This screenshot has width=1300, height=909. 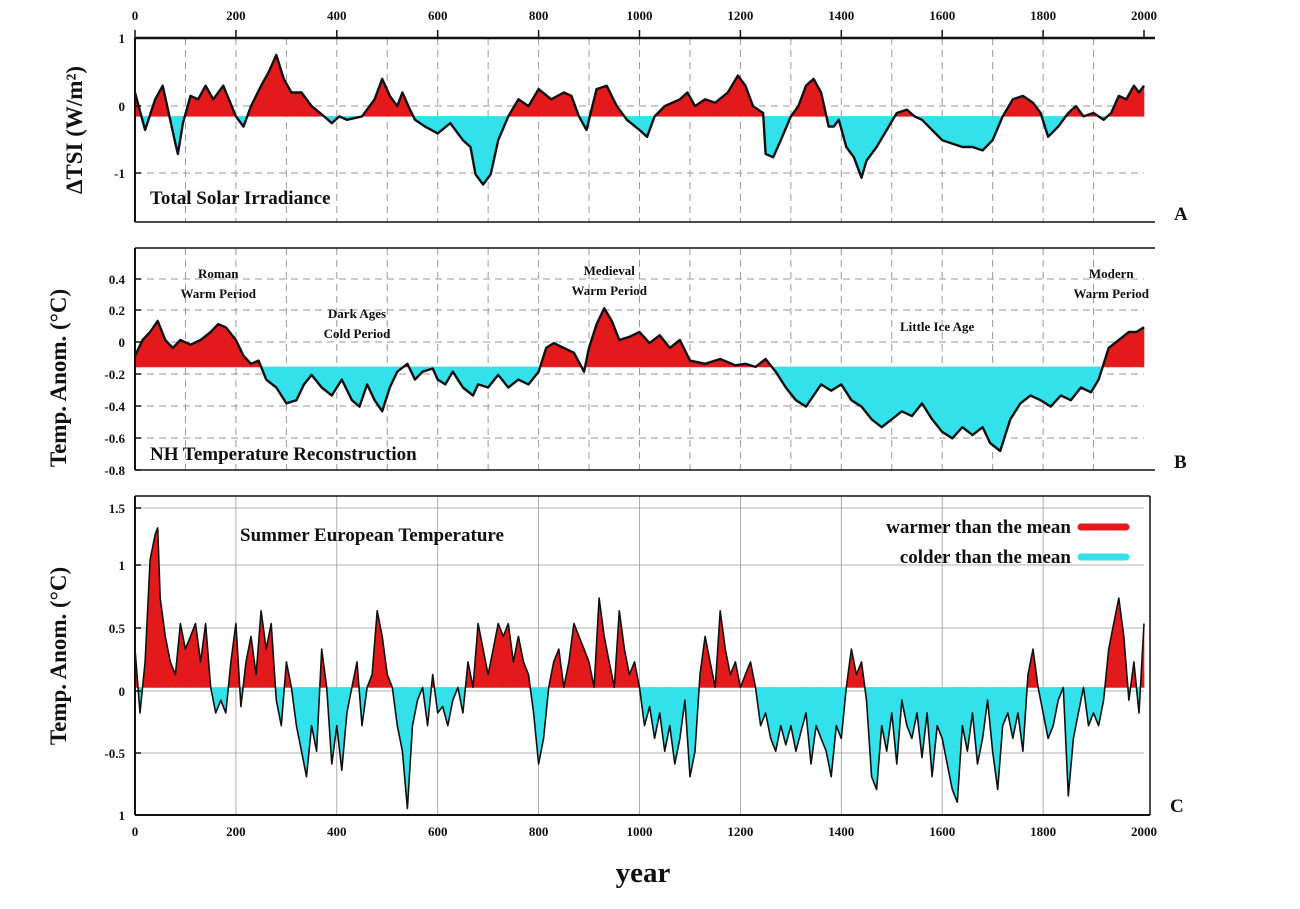 I want to click on legend-label: colder than the mean, so click(x=986, y=557).